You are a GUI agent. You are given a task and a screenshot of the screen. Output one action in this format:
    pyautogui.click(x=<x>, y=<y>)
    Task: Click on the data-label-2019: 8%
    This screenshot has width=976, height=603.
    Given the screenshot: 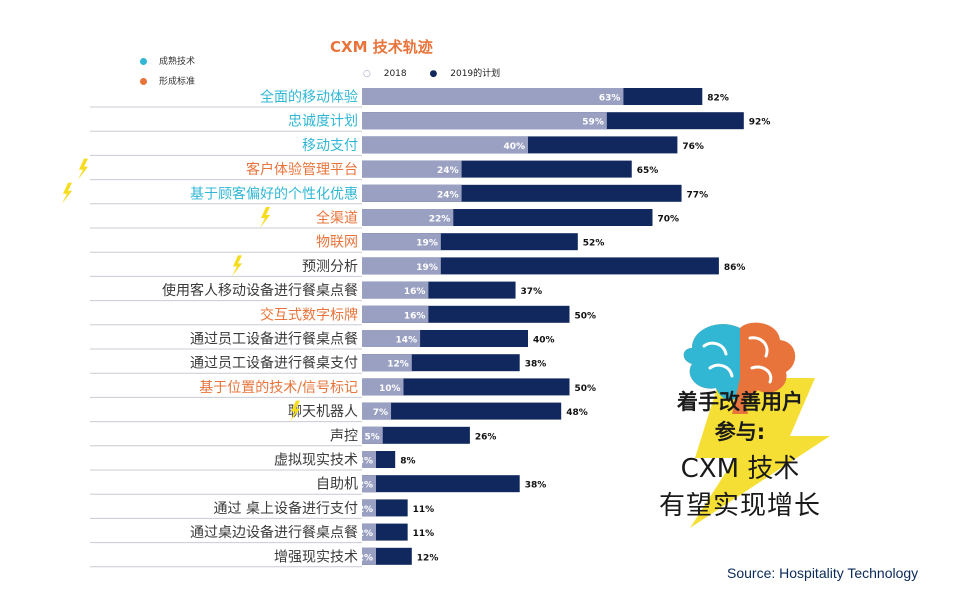 What is the action you would take?
    pyautogui.click(x=407, y=462)
    